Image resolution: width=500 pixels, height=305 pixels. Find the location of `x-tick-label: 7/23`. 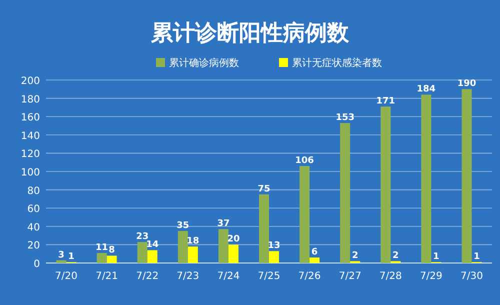

x-tick-label: 7/23 is located at coordinates (188, 276).